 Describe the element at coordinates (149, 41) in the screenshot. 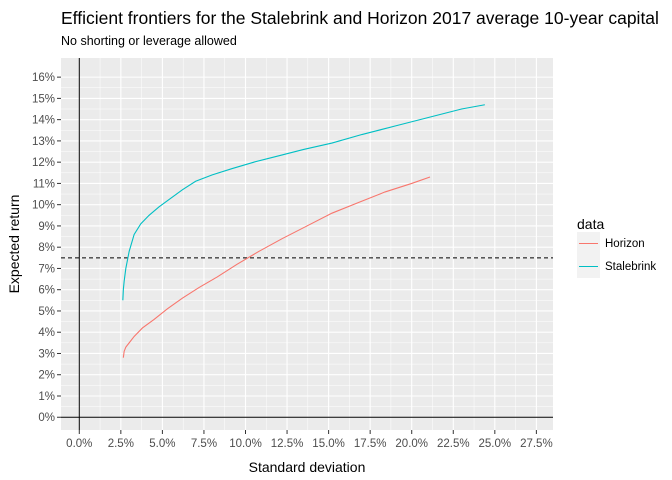

I see `chart-subtitle: No shorting or leverage allowed` at that location.